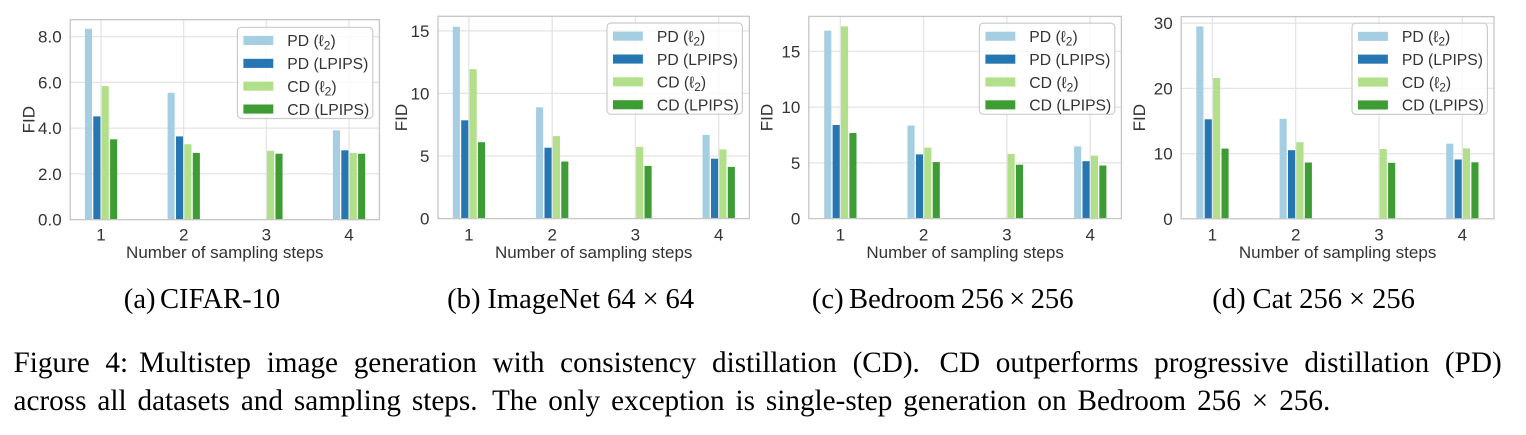  I want to click on svg-text: 4.0, so click(50, 128).